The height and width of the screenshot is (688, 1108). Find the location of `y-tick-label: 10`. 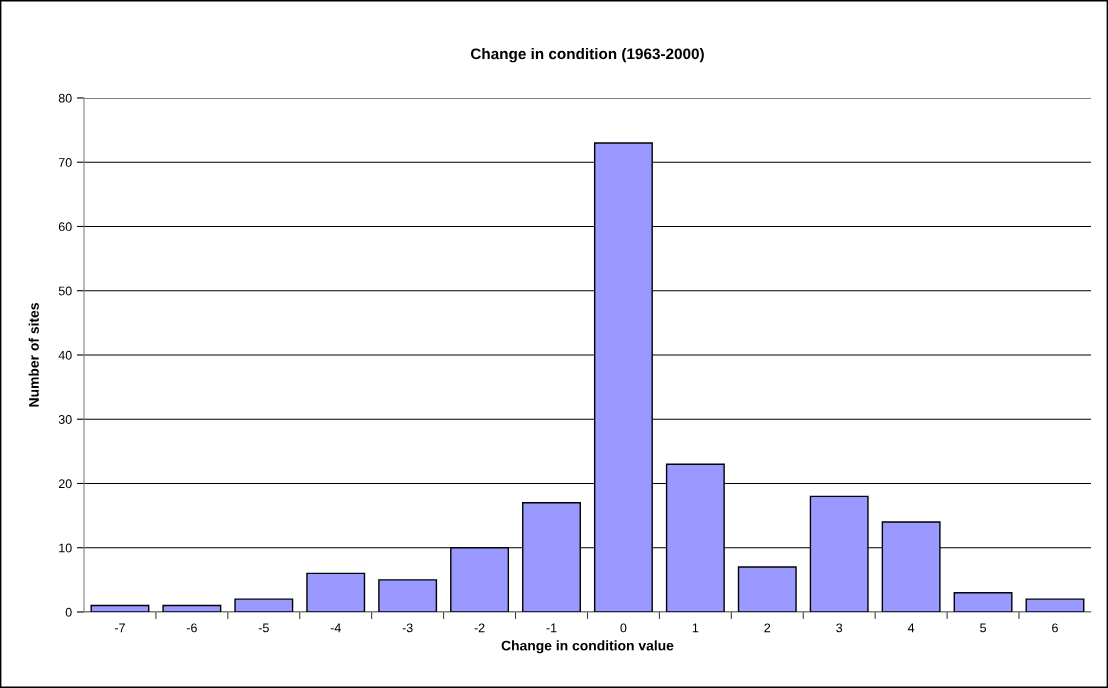

y-tick-label: 10 is located at coordinates (65, 548).